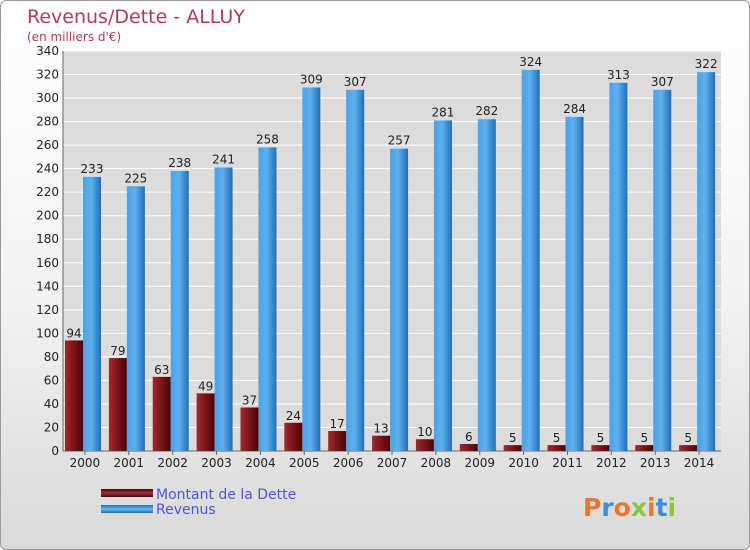 The image size is (750, 550). What do you see at coordinates (186, 510) in the screenshot?
I see `legend-label-revenus: Revenus` at bounding box center [186, 510].